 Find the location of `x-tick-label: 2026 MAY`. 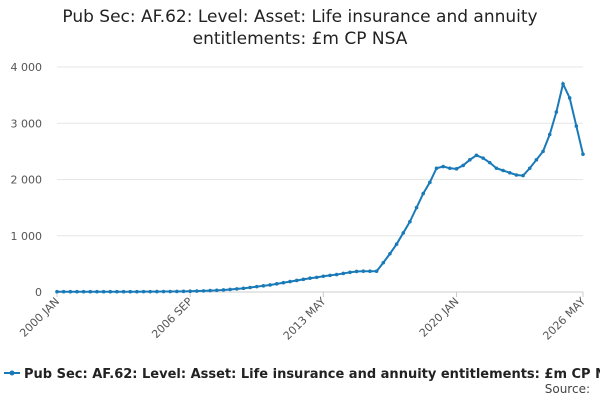

x-tick-label: 2026 MAY is located at coordinates (564, 319).